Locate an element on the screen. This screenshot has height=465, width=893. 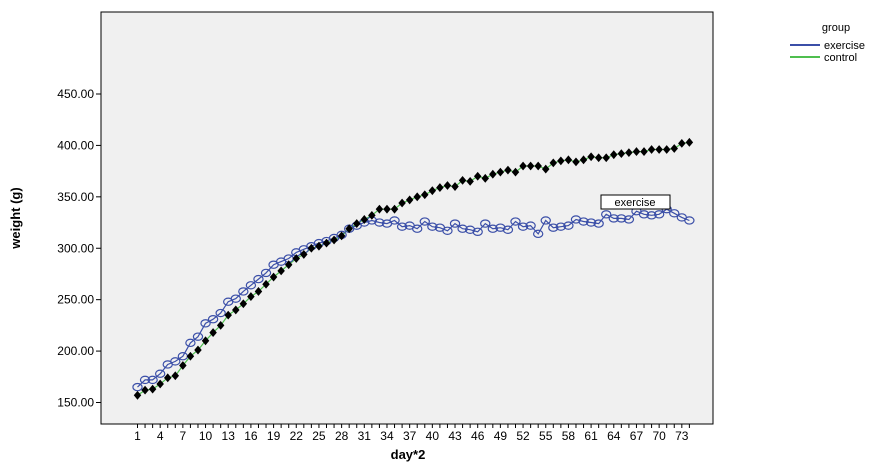
legend-title: group is located at coordinates (836, 28).